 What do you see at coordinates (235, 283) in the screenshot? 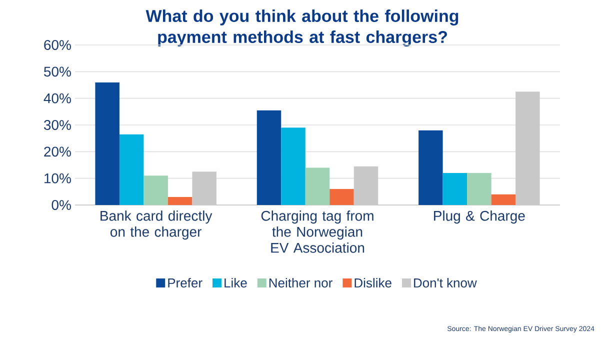
I see `legend-label: Like` at bounding box center [235, 283].